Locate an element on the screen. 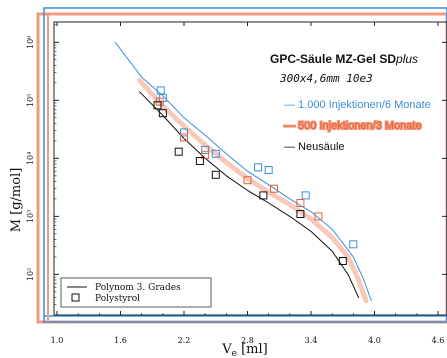 The height and width of the screenshot is (358, 447). legend-entry-neusaeule: — Neusäule is located at coordinates (314, 147).